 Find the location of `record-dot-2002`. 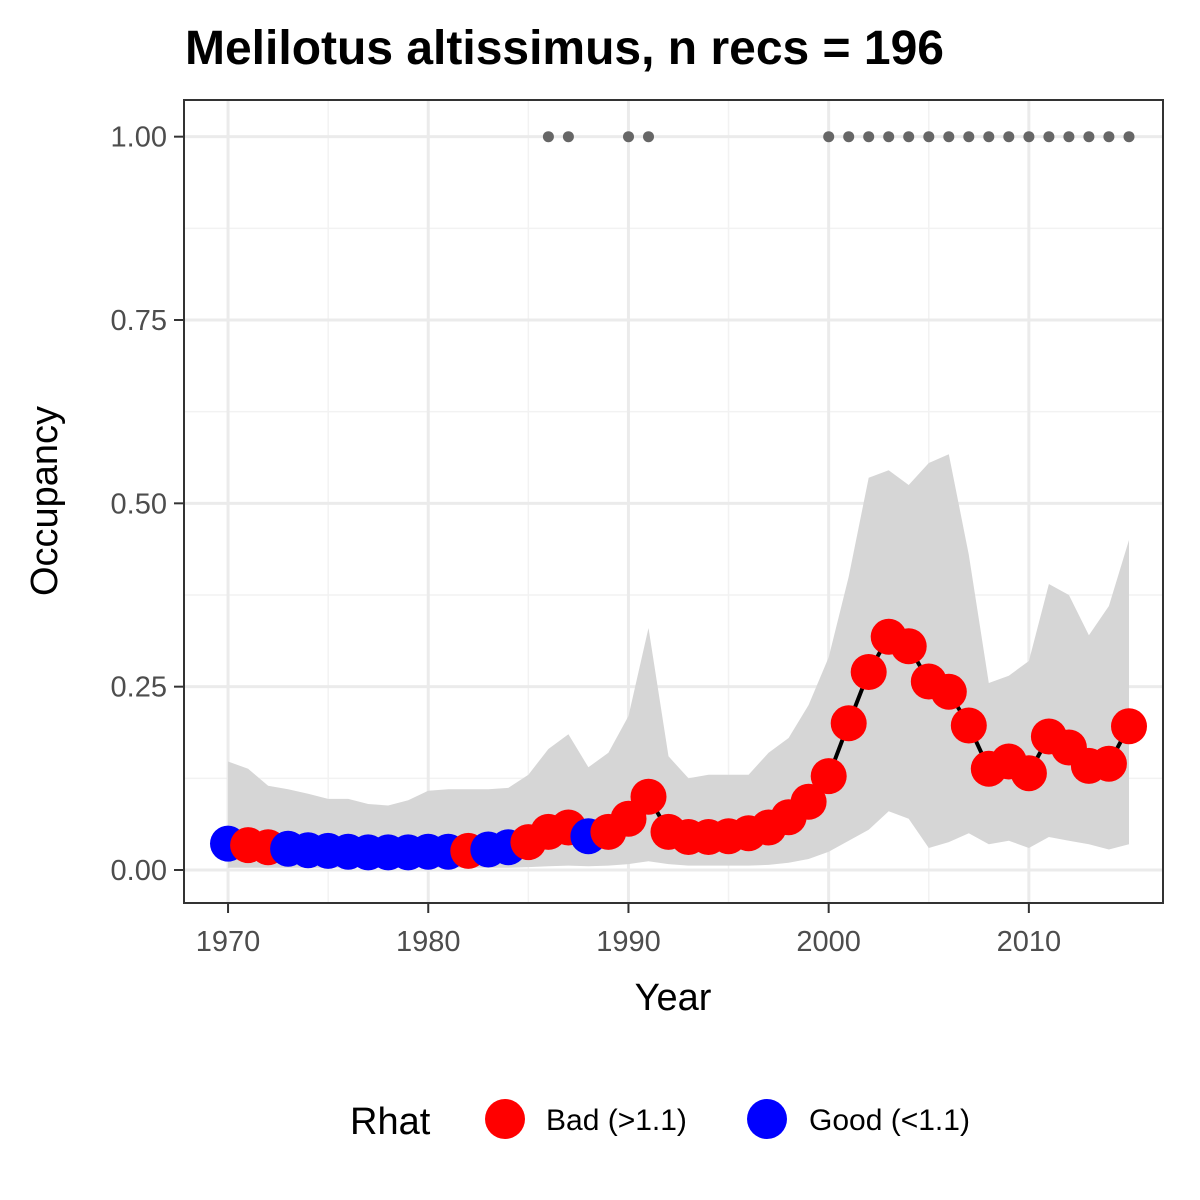

record-dot-2002 is located at coordinates (869, 137).